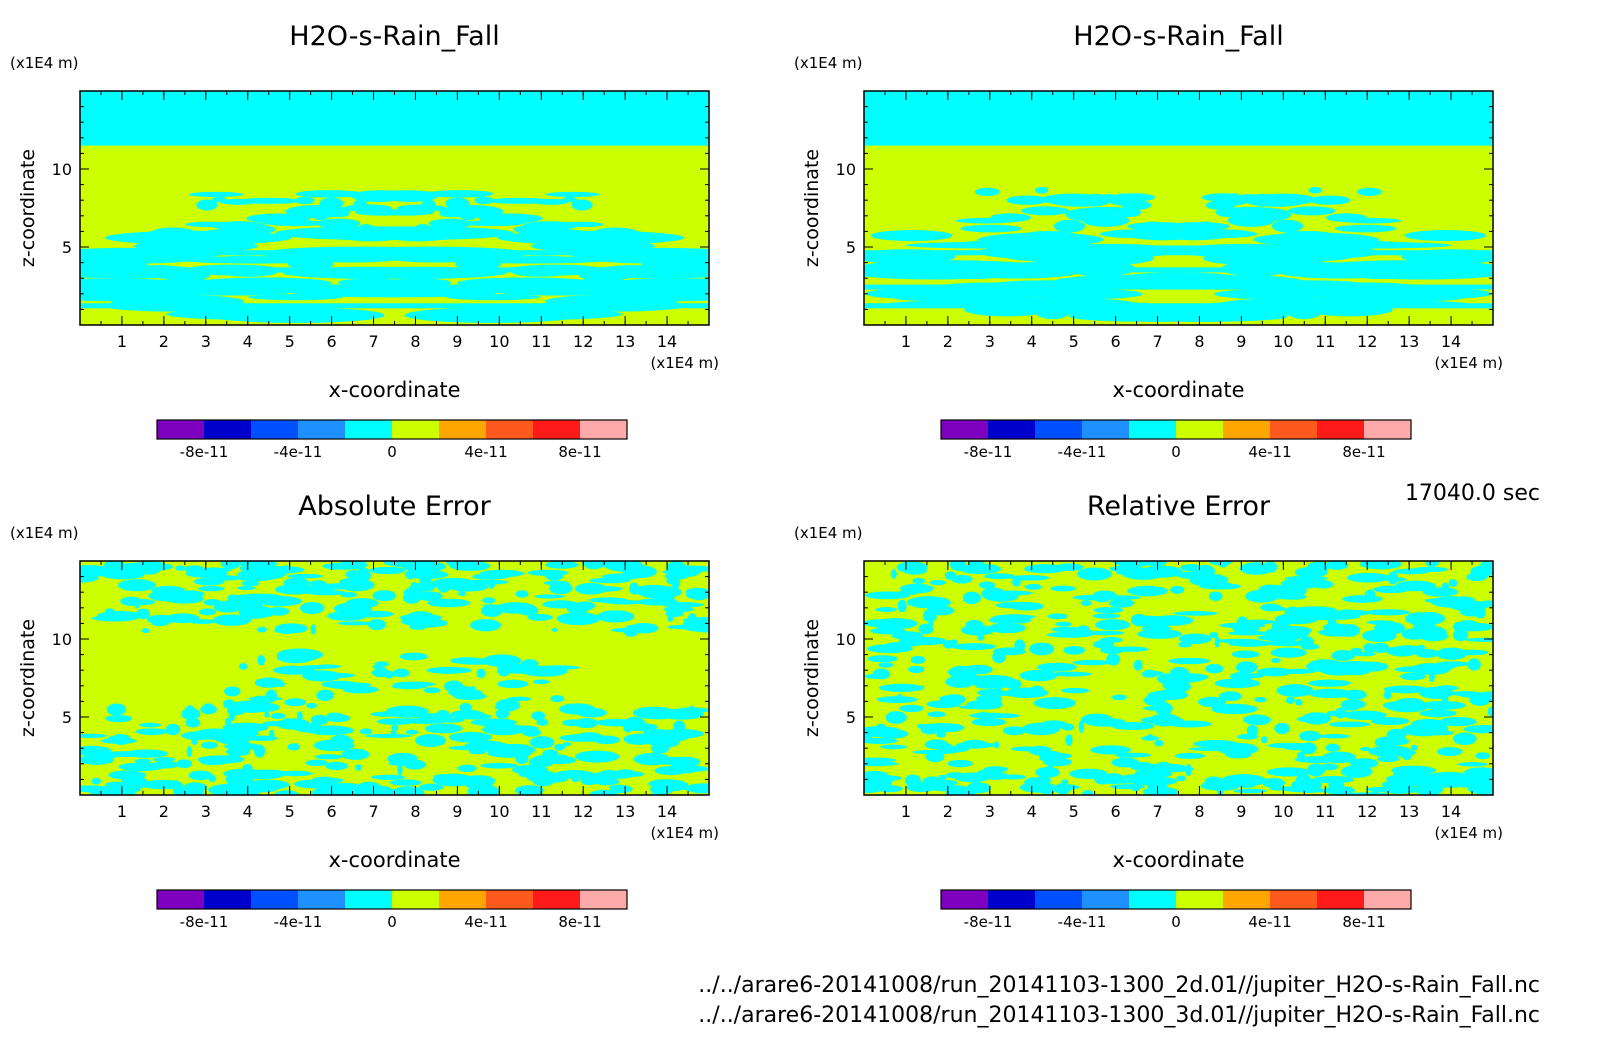  Describe the element at coordinates (684, 833) in the screenshot. I see `x-unit-label: (x1E4 m)` at that location.